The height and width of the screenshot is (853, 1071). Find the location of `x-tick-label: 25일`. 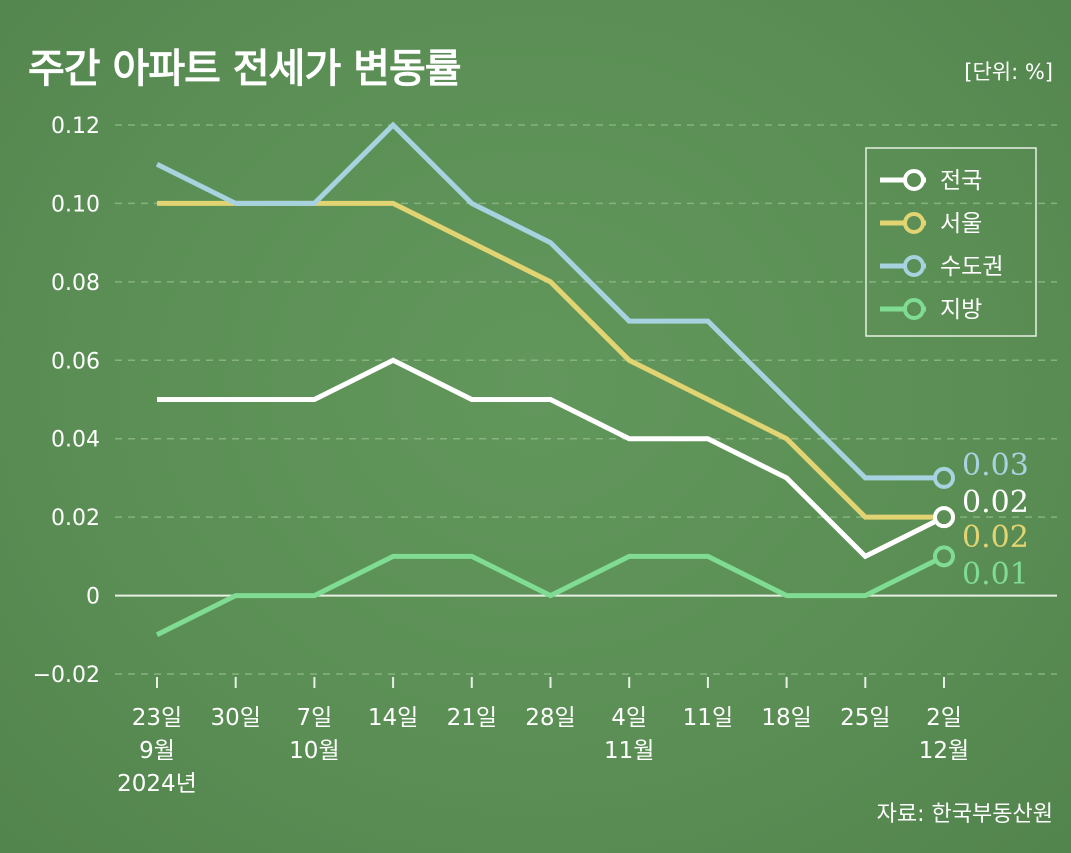

x-tick-label: 25일 is located at coordinates (865, 718).